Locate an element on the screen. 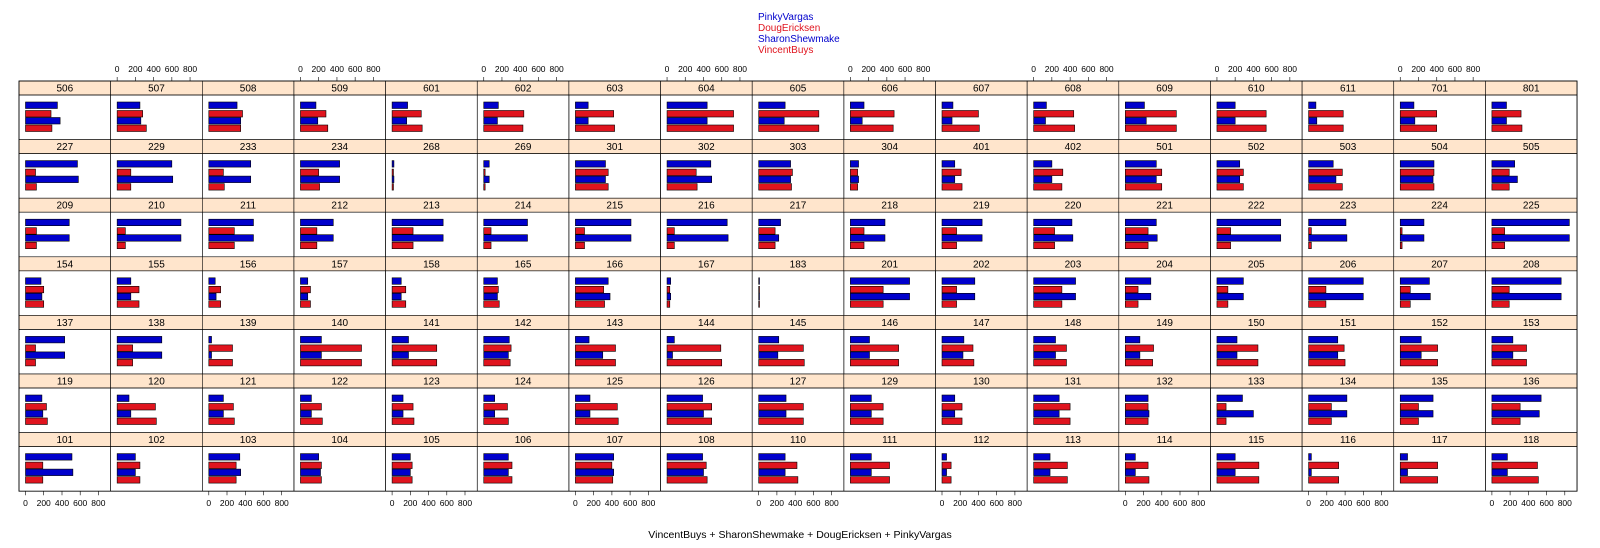 Image resolution: width=1600 pixels, height=548 pixels. strip-label: 606 is located at coordinates (889, 89).